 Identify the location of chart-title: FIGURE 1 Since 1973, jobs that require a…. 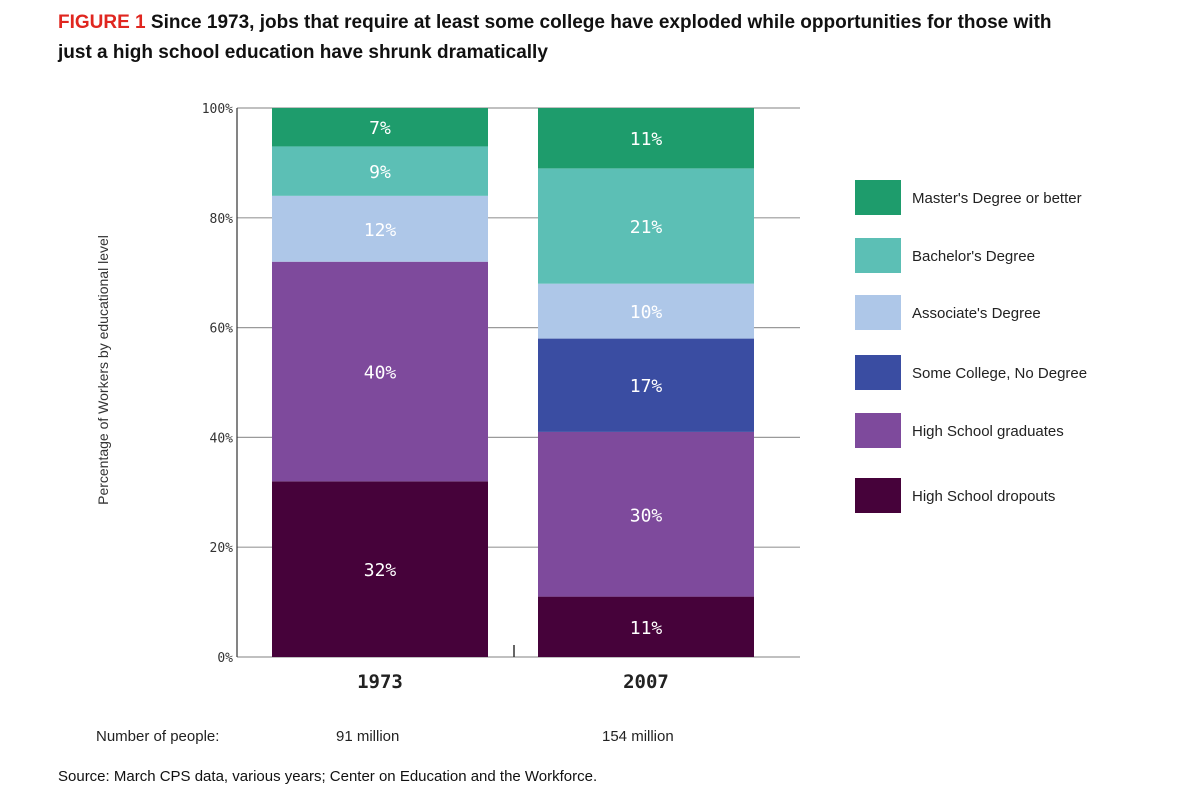
(558, 38).